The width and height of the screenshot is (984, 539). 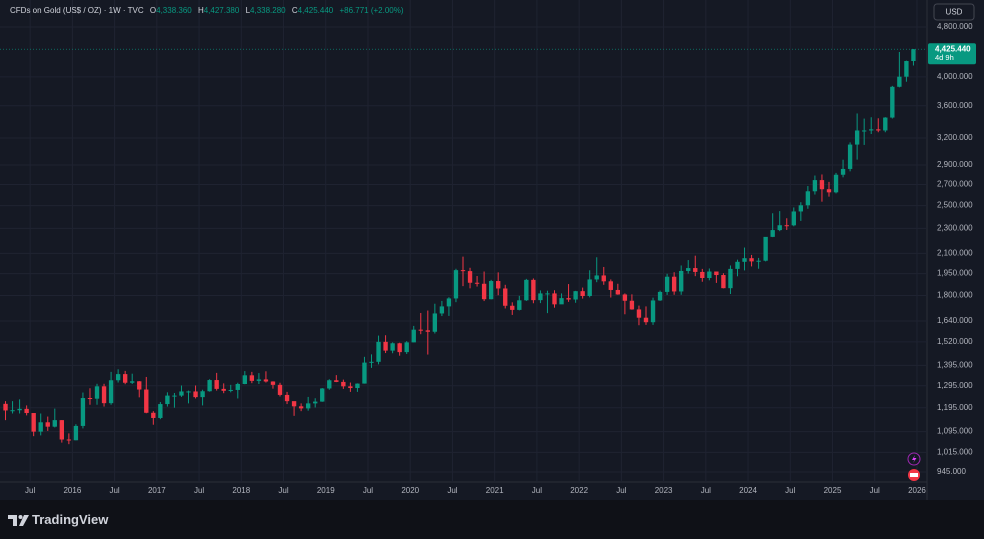 I want to click on h-label: H, so click(x=201, y=10).